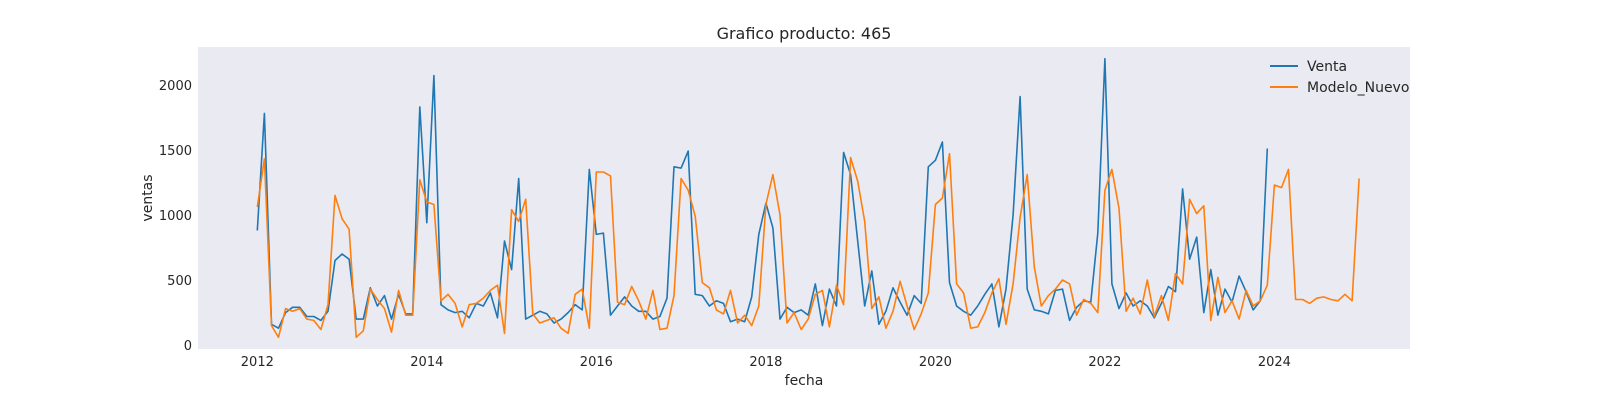 This screenshot has height=400, width=1600. Describe the element at coordinates (188, 346) in the screenshot. I see `y-tick-label: 0` at that location.